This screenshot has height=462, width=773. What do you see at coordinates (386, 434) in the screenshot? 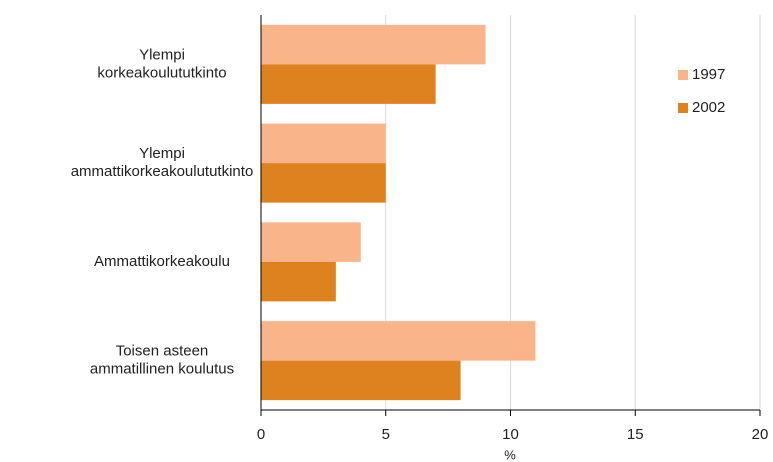
I see `x-tick-label: 5` at bounding box center [386, 434].